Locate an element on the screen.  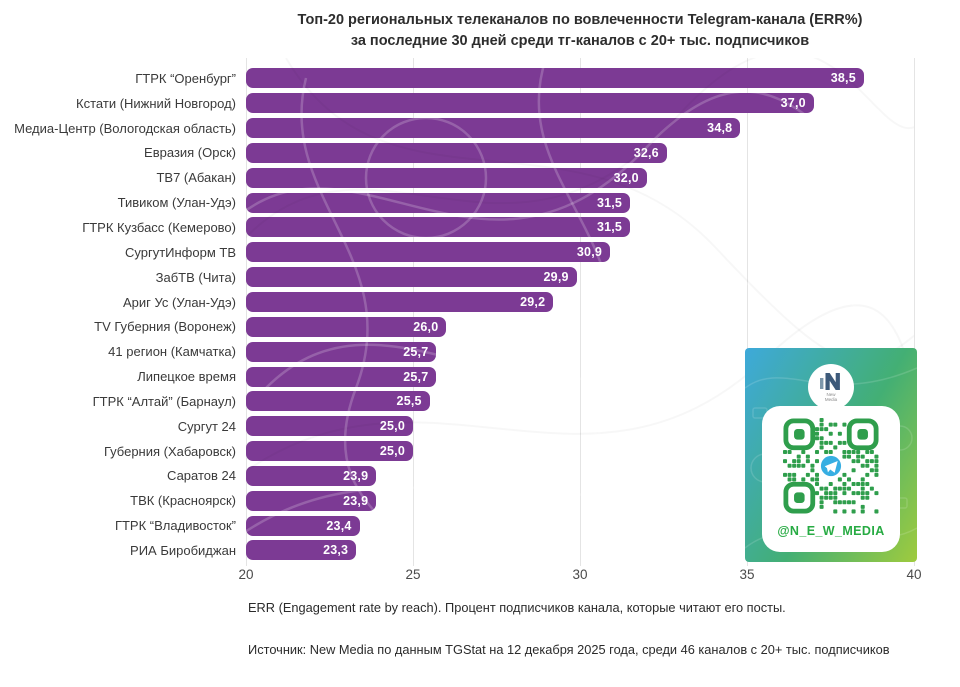
bar-track: 32,6 is located at coordinates (580, 152).